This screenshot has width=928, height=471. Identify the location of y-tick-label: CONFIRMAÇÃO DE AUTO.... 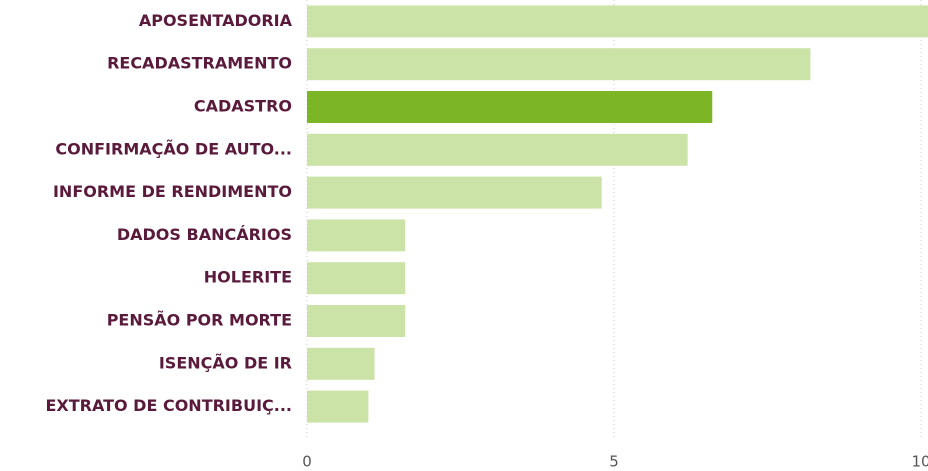
(173, 148).